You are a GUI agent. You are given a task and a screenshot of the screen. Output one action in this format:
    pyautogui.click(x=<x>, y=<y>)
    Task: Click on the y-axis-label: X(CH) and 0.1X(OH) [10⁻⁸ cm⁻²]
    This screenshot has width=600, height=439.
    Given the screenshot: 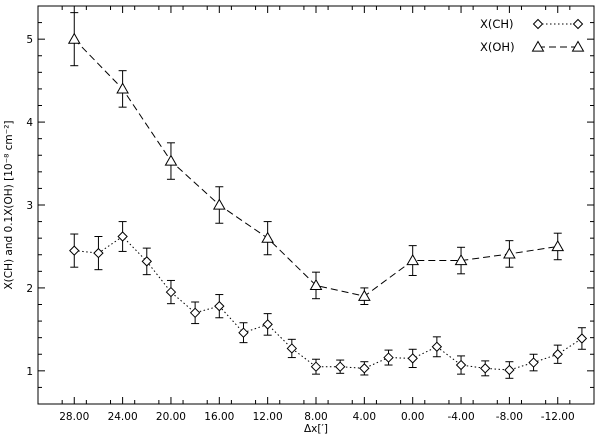 What is the action you would take?
    pyautogui.click(x=9, y=204)
    